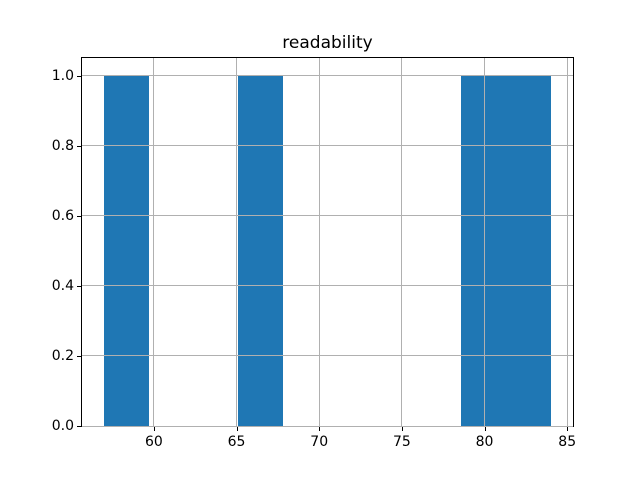 The height and width of the screenshot is (480, 640). I want to click on x-axis-tick-label: 70, so click(319, 442).